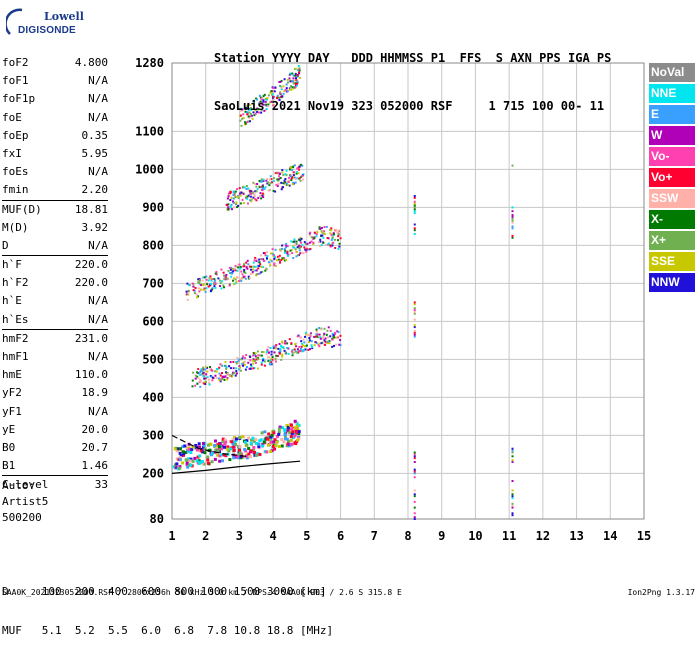  Describe the element at coordinates (9, 447) in the screenshot. I see `param-label: B0` at that location.